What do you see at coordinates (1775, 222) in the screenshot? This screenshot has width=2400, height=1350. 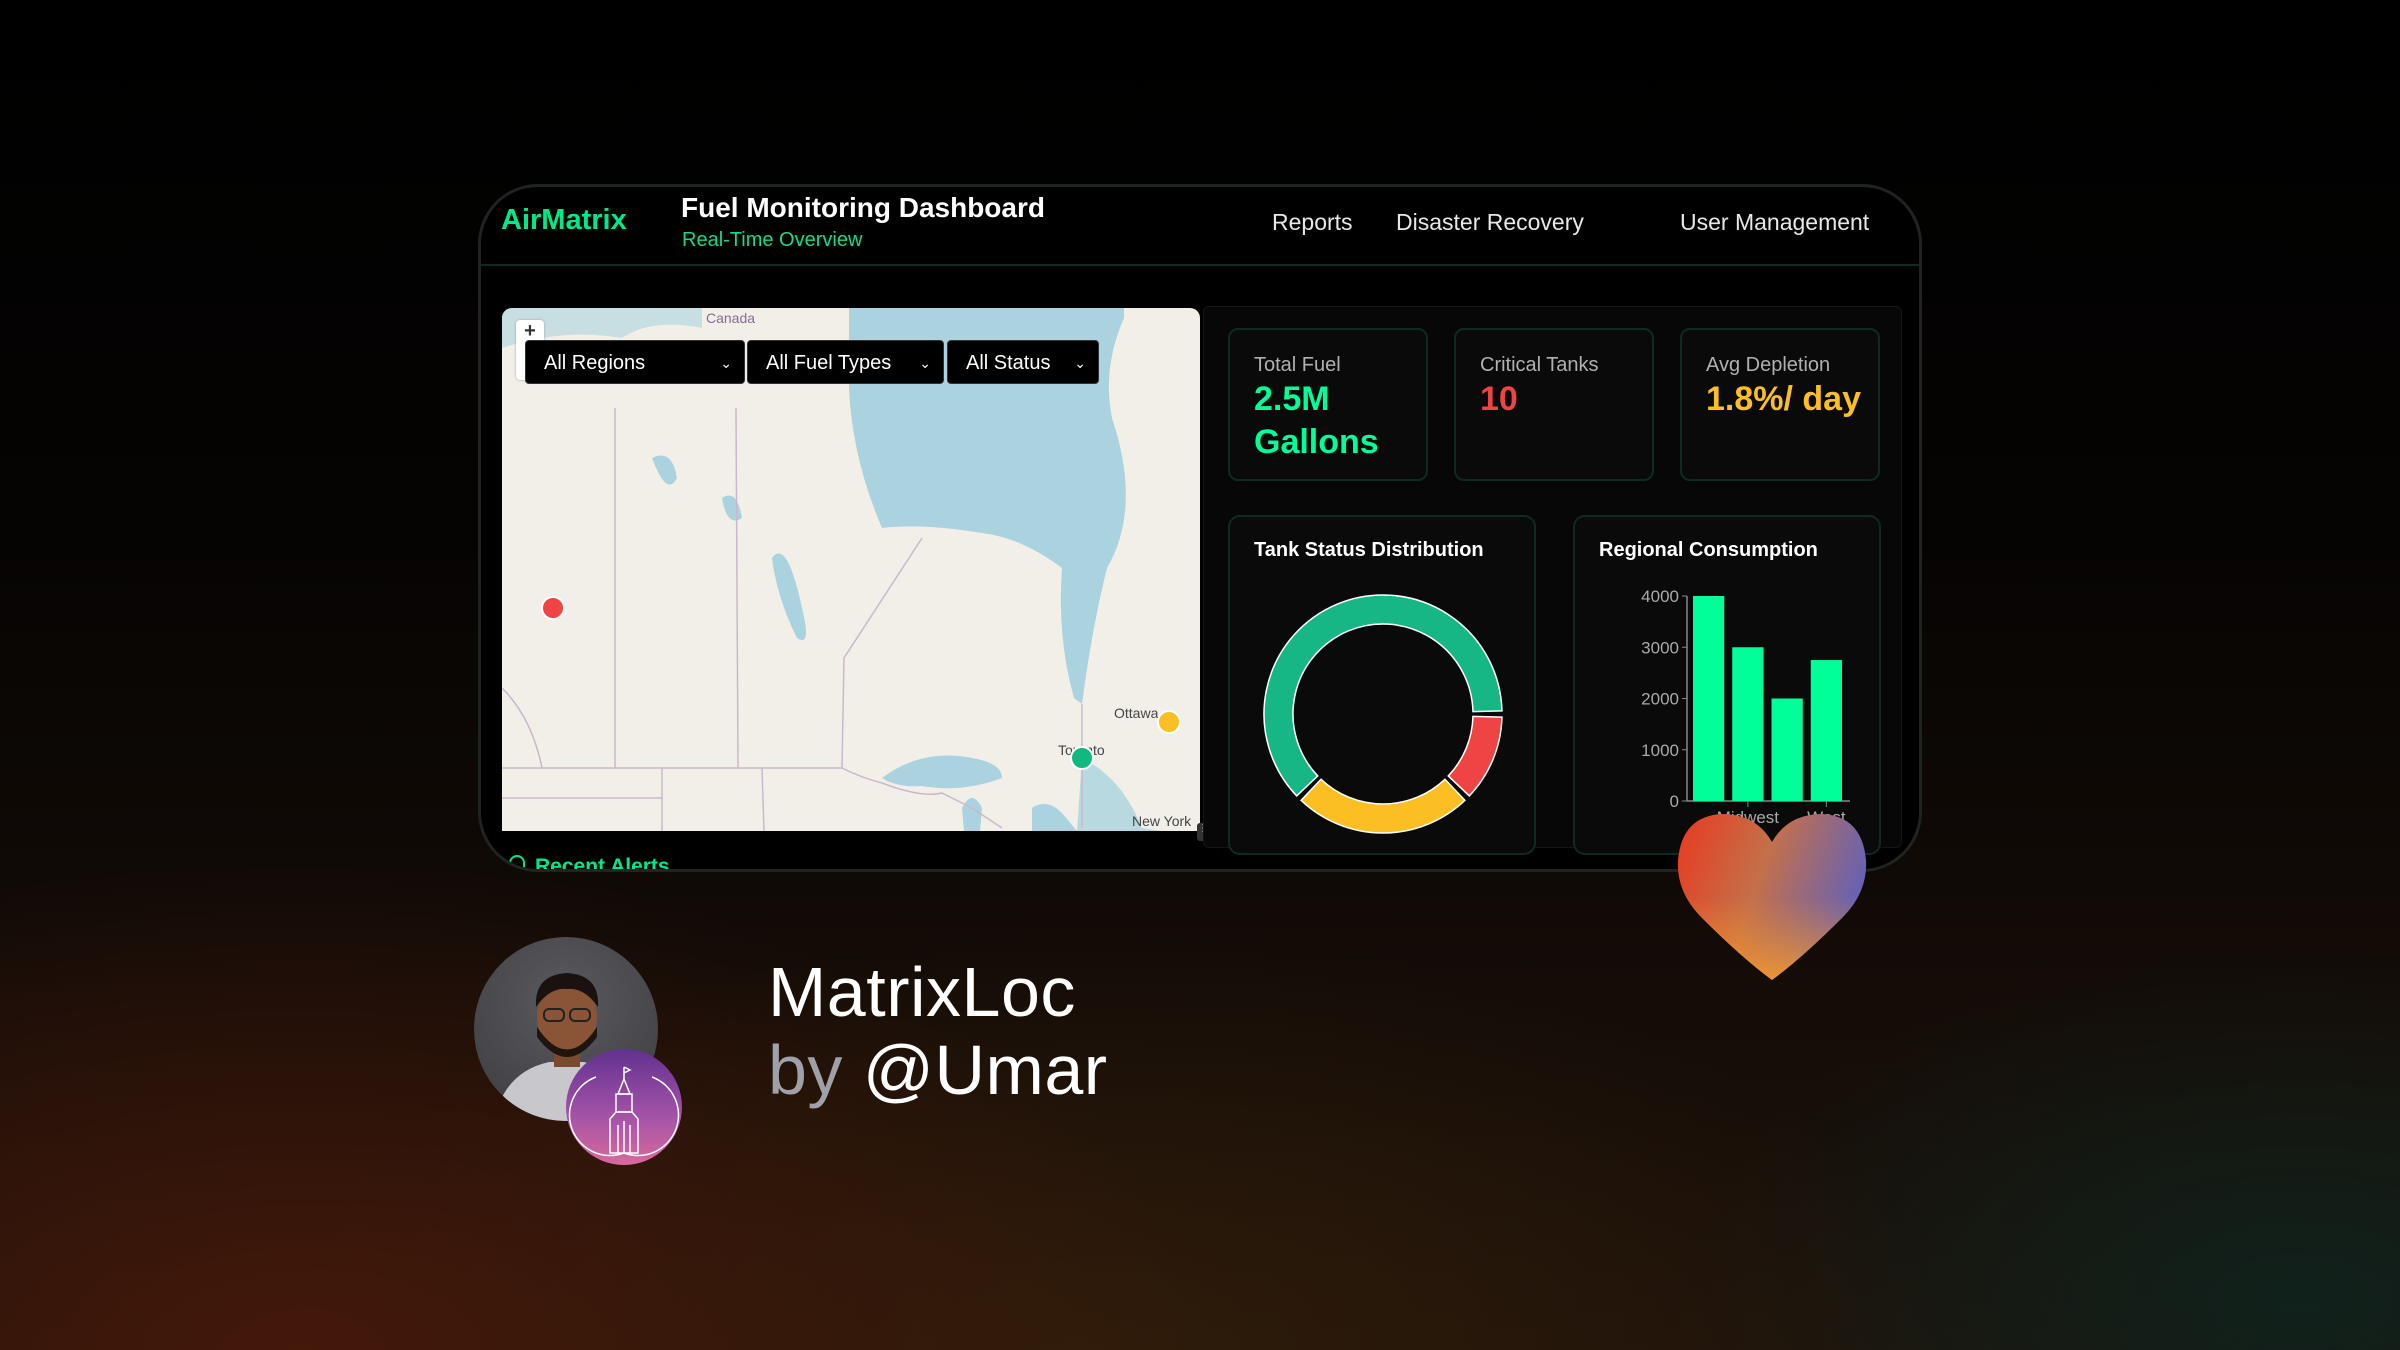 I see `nav-user-management: User Management` at bounding box center [1775, 222].